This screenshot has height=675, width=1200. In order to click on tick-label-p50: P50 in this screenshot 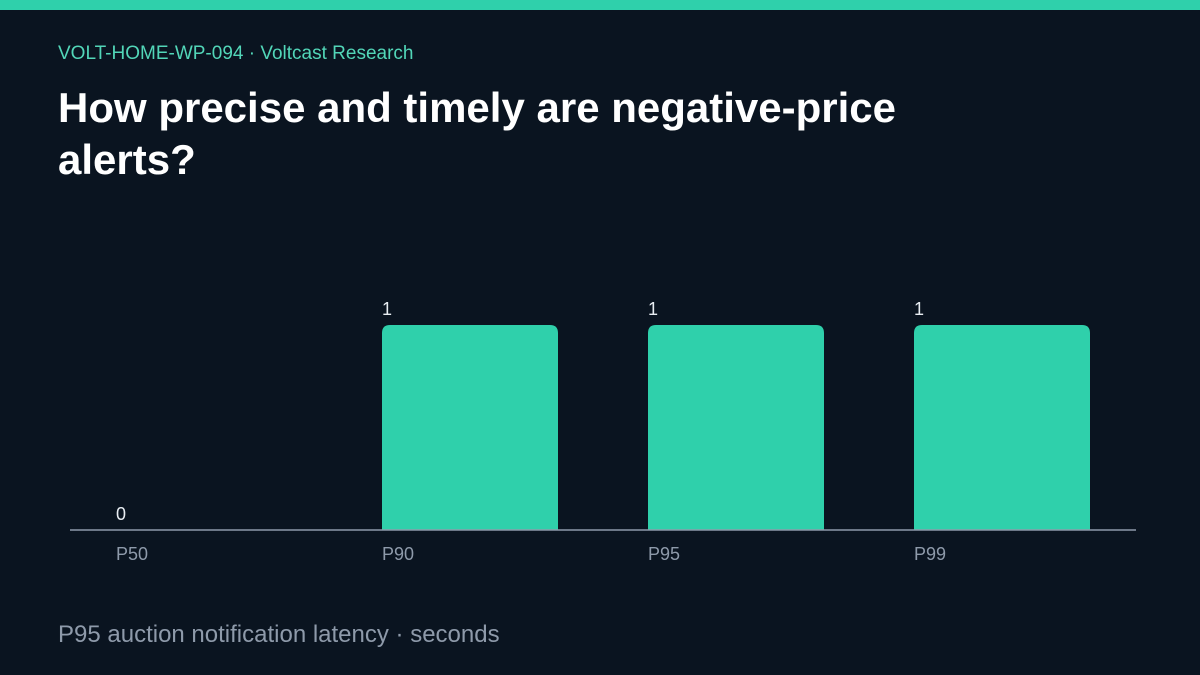, I will do `click(132, 554)`.